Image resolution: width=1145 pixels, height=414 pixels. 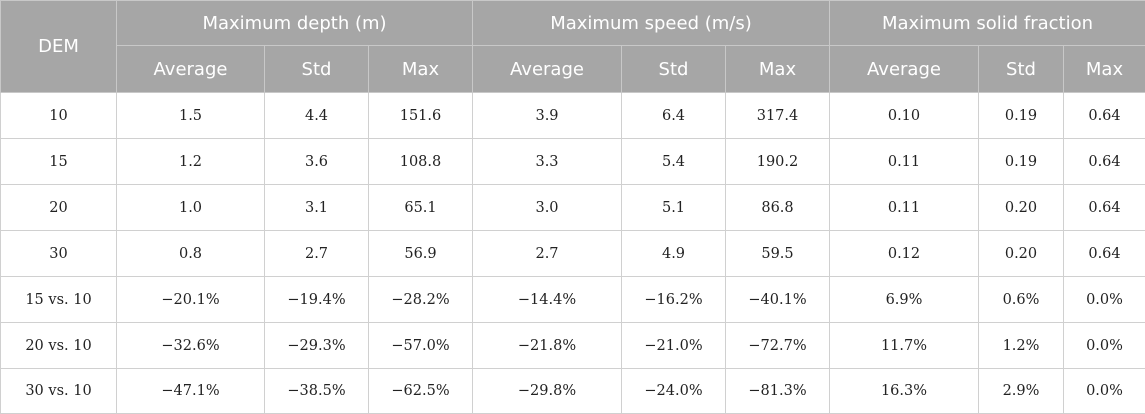 What do you see at coordinates (1021, 346) in the screenshot?
I see `value-cell: 1.2%` at bounding box center [1021, 346].